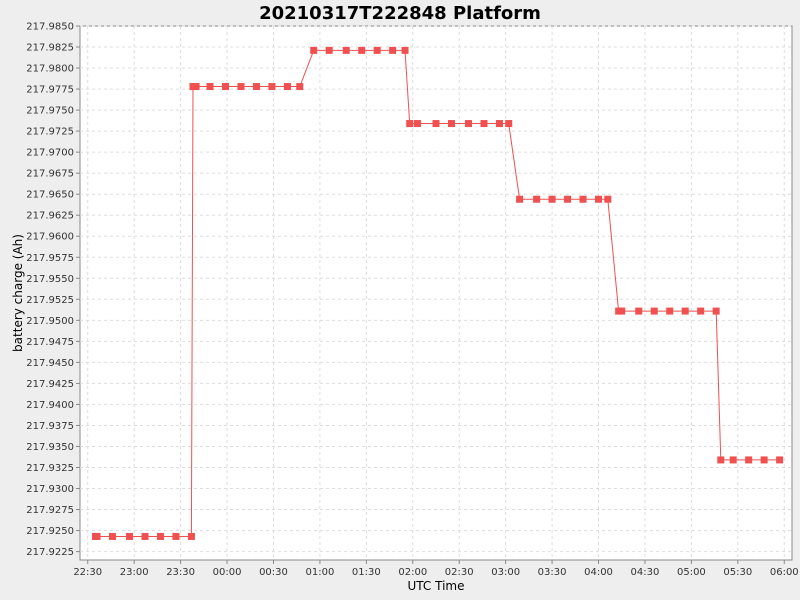 This screenshot has height=600, width=800. What do you see at coordinates (50, 300) in the screenshot?
I see `y-tick-label: 217.9525` at bounding box center [50, 300].